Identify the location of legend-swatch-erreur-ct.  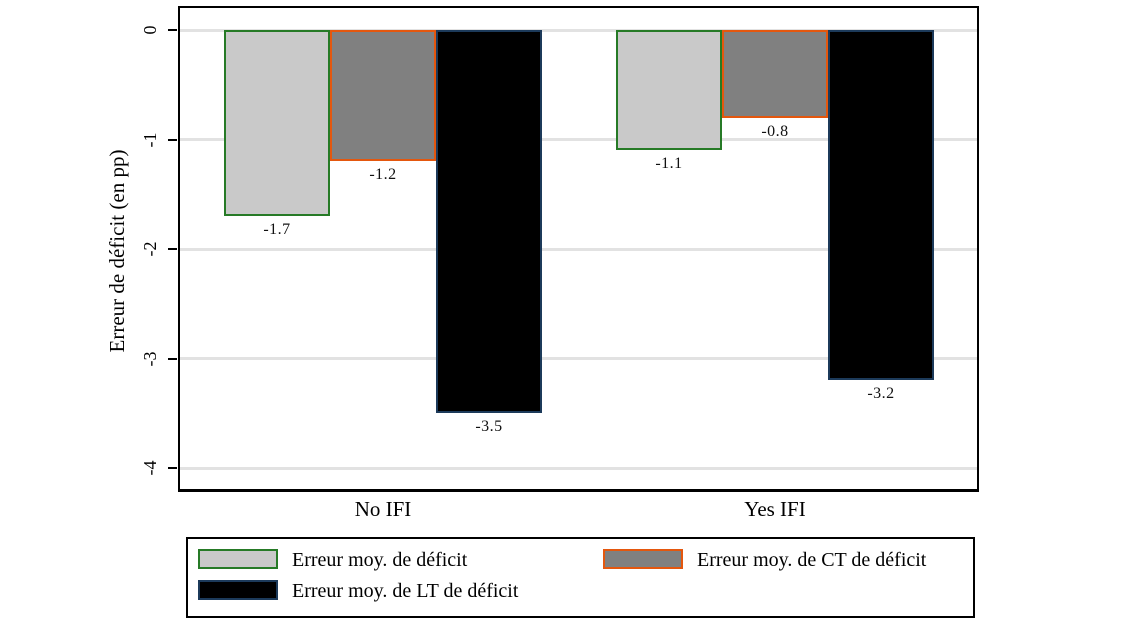
(643, 559).